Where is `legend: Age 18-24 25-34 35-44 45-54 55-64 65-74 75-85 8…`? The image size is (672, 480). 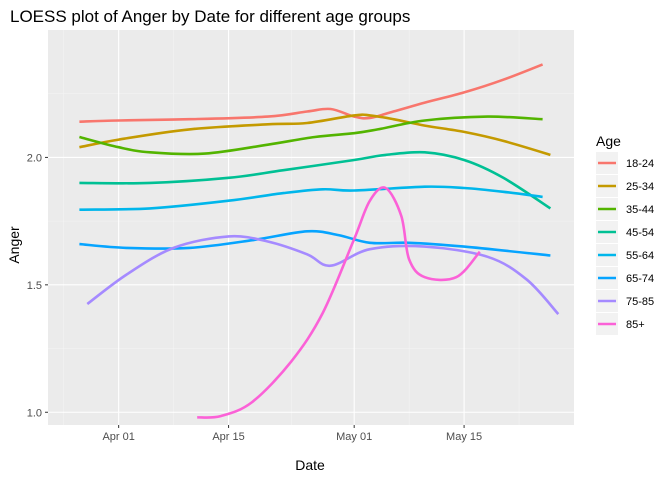 legend: Age 18-24 25-34 35-44 45-54 55-64 65-74 75-85 8… is located at coordinates (625, 234).